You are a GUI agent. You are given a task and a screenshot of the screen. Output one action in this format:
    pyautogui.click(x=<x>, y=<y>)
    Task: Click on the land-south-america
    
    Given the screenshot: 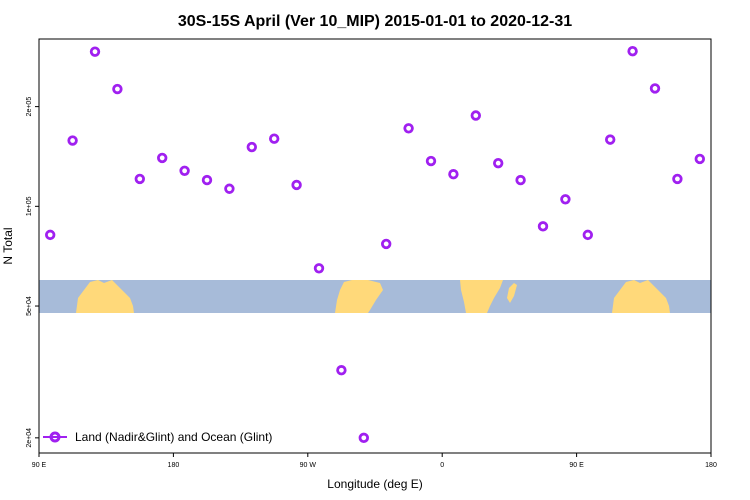 What is the action you would take?
    pyautogui.click(x=359, y=296)
    